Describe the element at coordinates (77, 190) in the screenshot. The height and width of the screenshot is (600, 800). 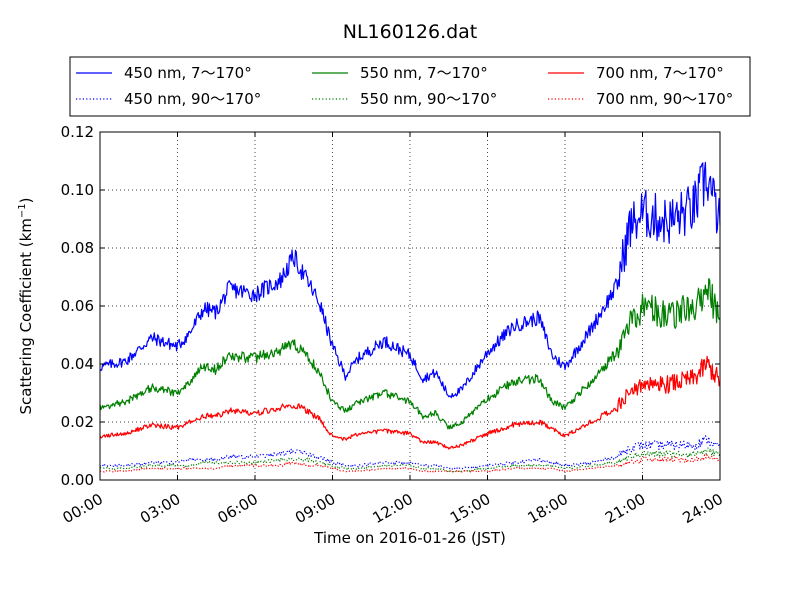
I see `y-tick-label: 0.10` at that location.